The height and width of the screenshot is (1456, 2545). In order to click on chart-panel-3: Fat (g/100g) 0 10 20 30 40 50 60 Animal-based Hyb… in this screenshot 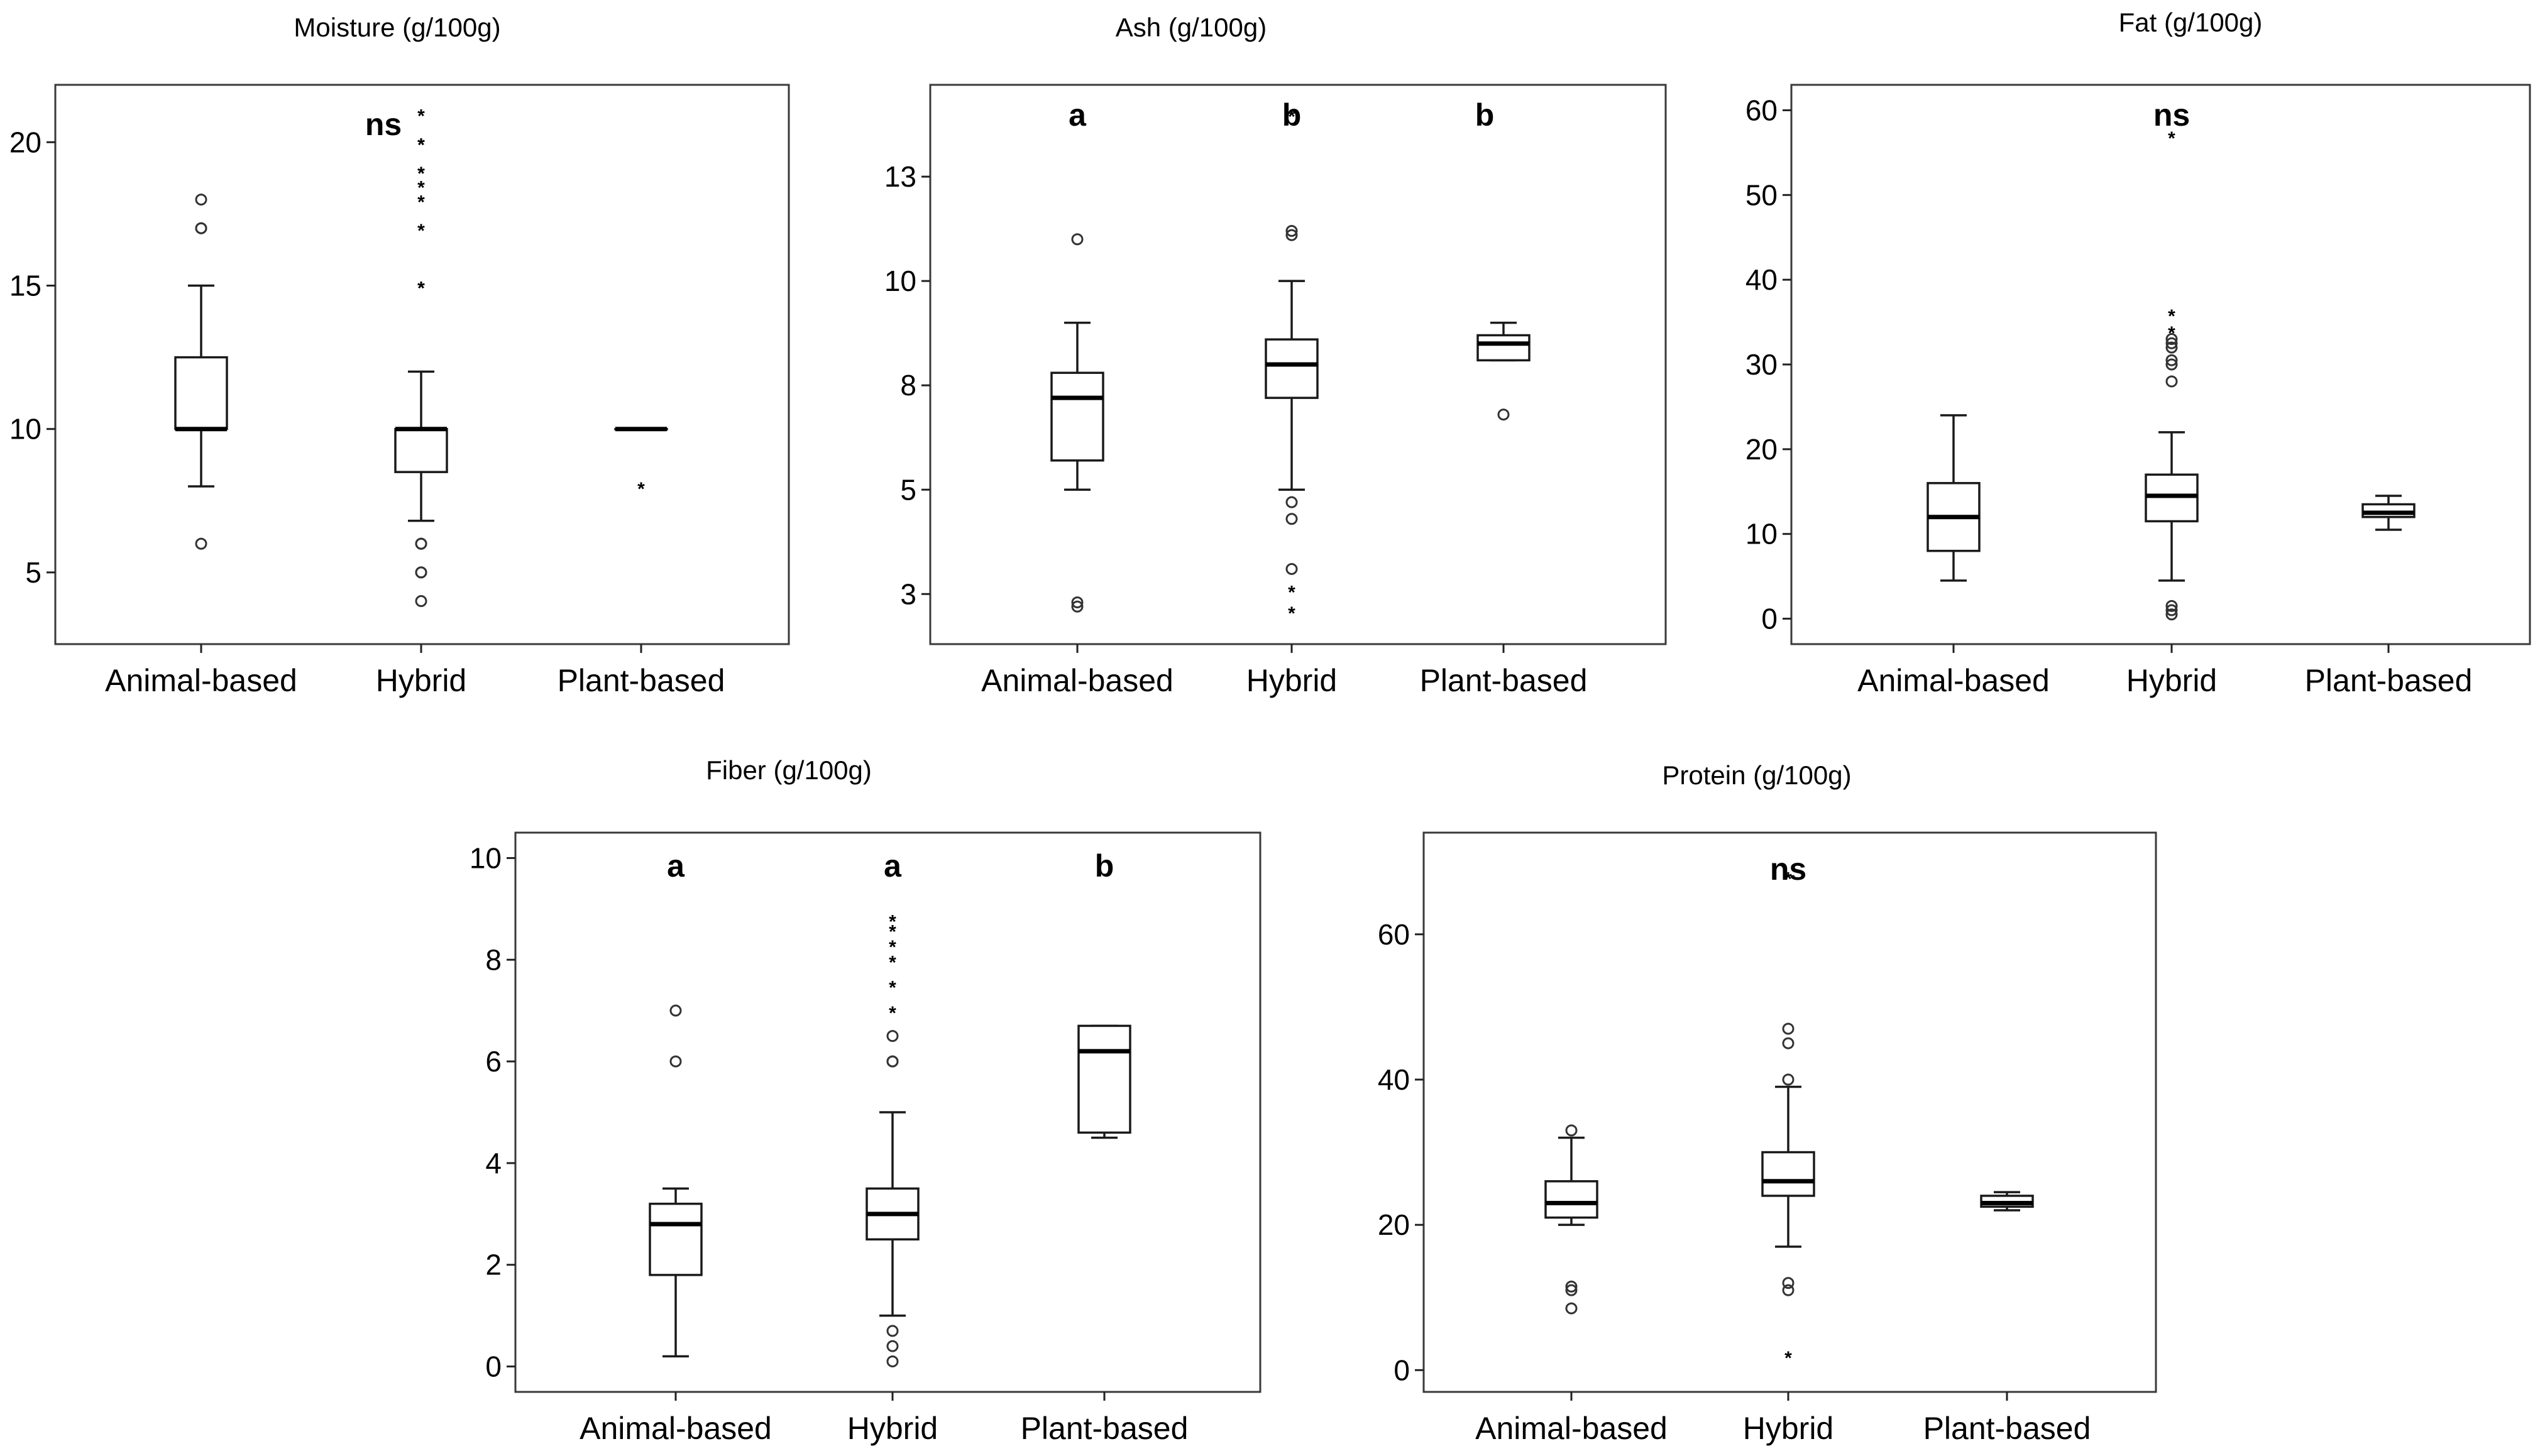, I will do `click(2138, 353)`.